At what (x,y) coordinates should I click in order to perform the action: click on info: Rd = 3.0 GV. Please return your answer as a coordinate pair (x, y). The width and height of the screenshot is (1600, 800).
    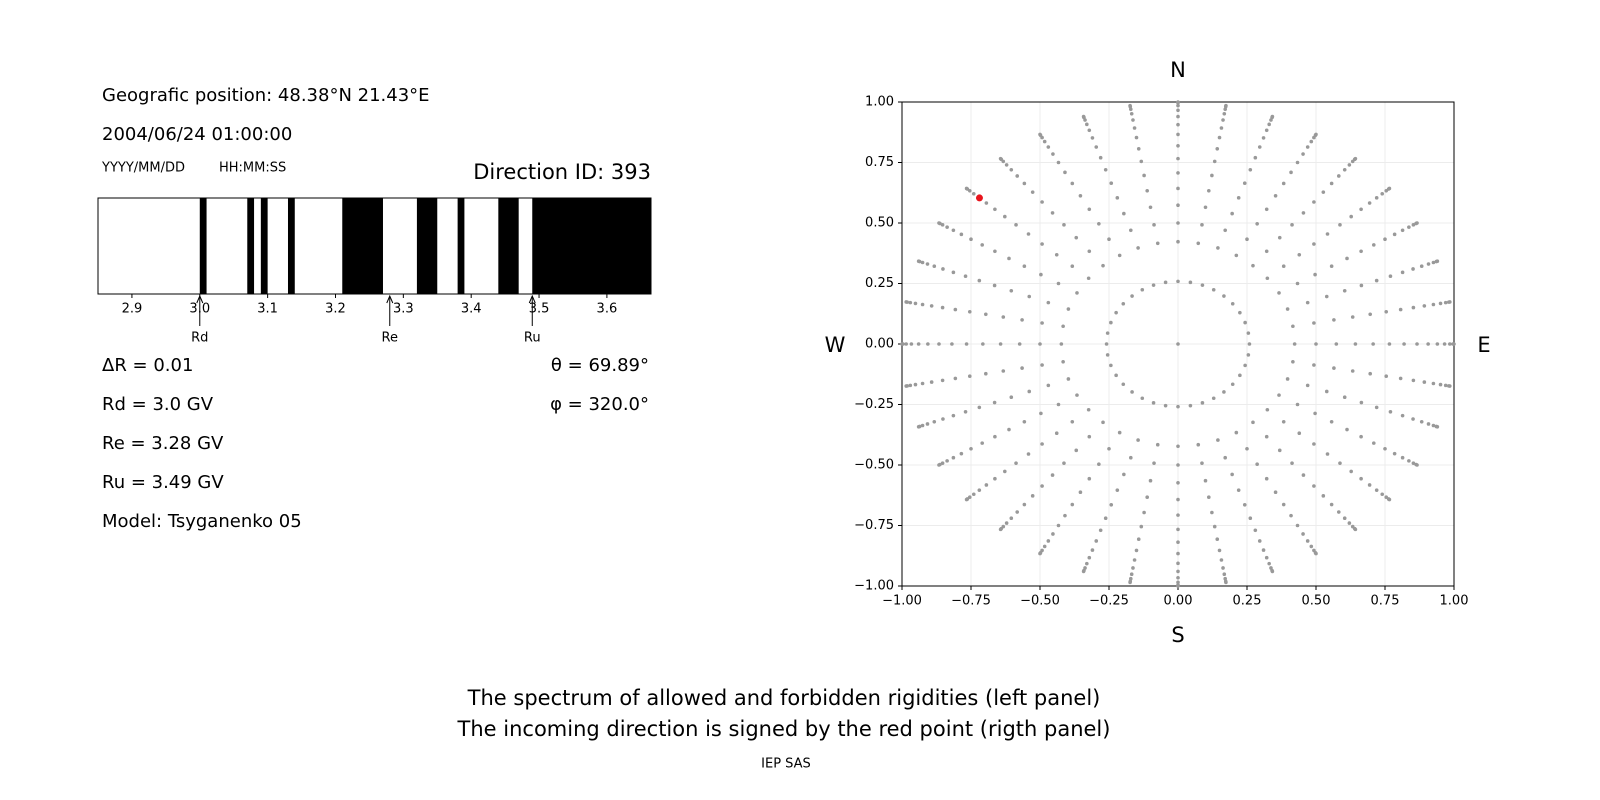
    Looking at the image, I should click on (158, 404).